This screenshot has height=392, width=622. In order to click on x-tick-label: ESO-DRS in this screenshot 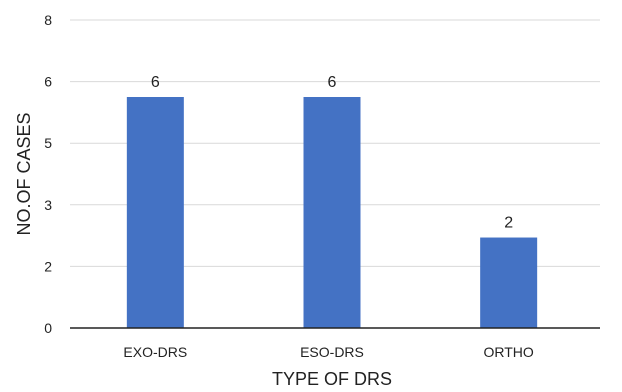, I will do `click(332, 352)`.